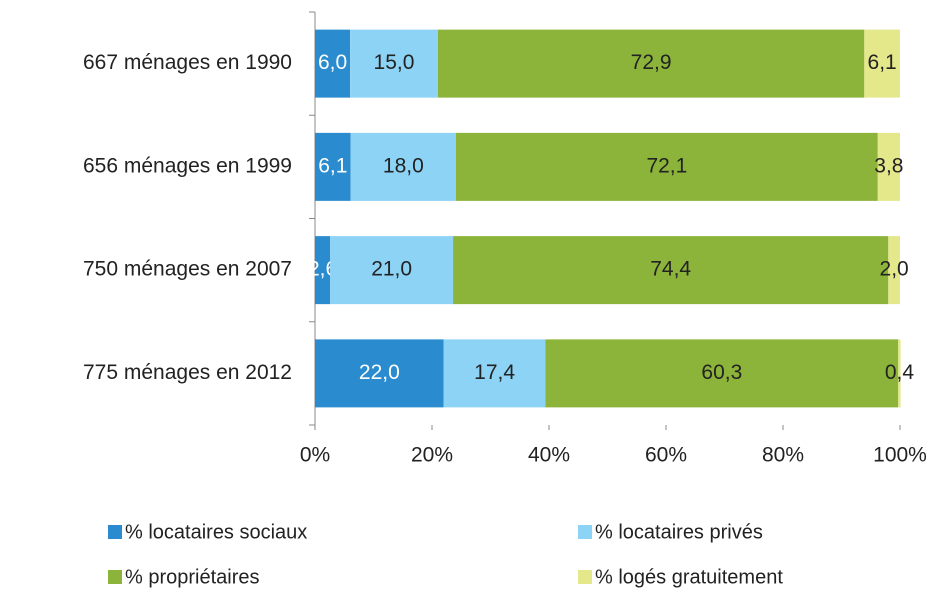 This screenshot has height=595, width=944. I want to click on x-tick-label: 0%, so click(315, 455).